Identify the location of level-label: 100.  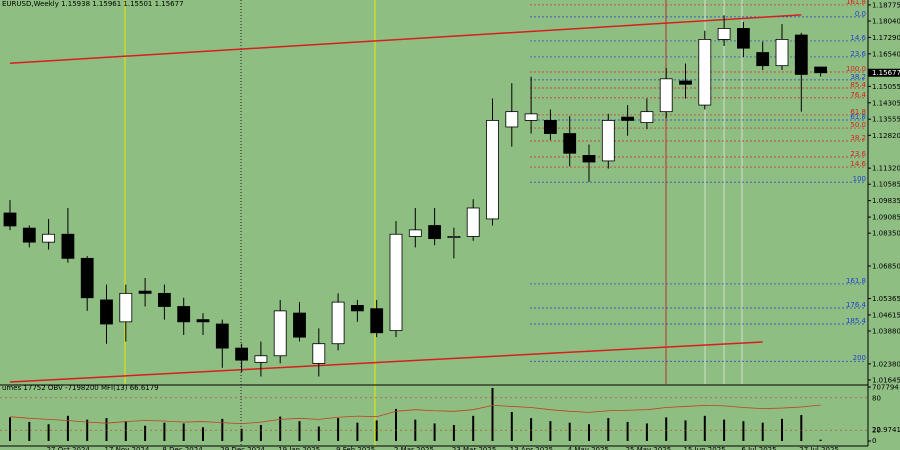
(859, 179).